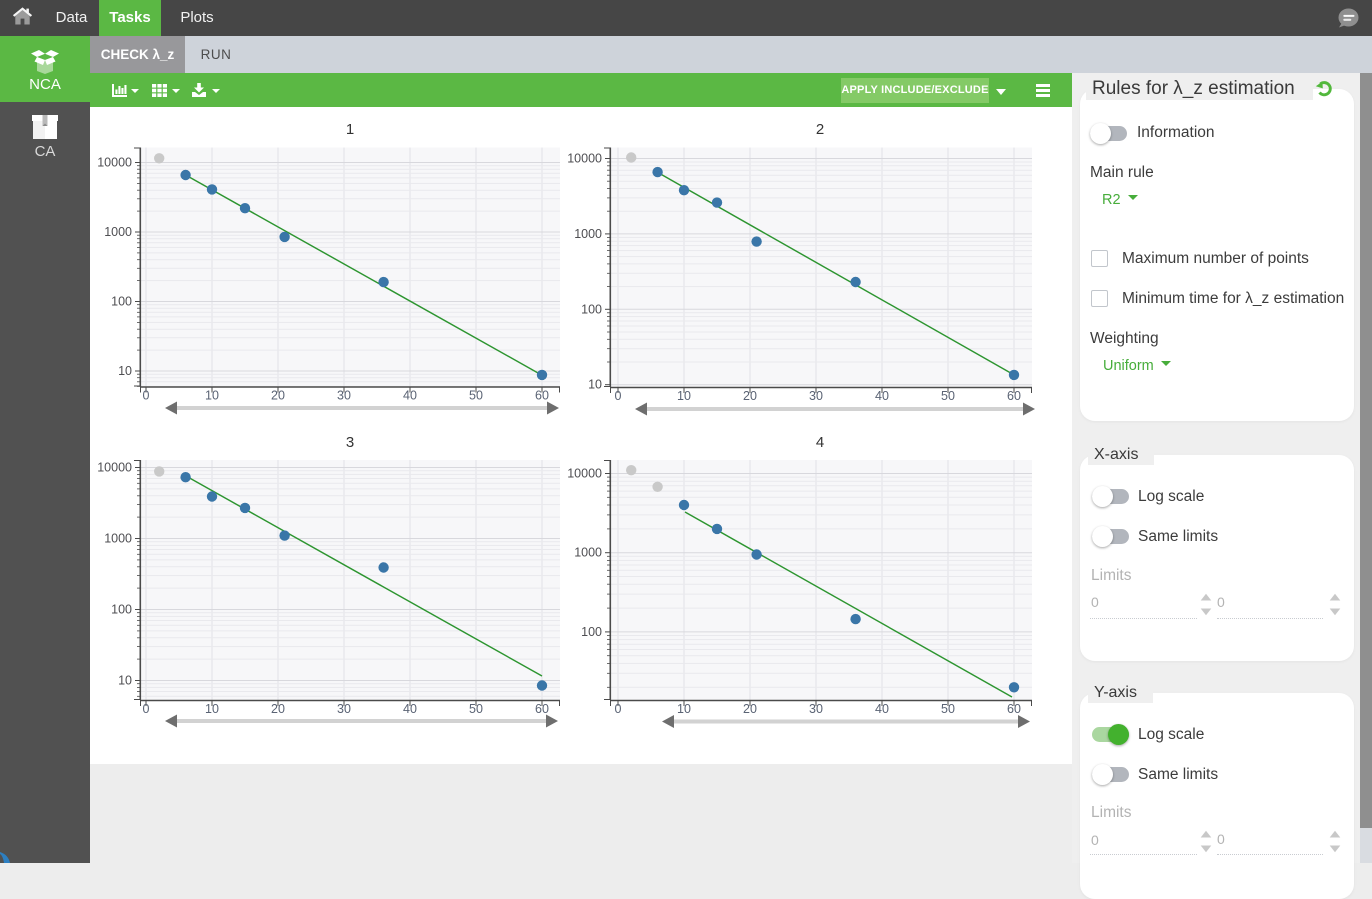 The image size is (1372, 899). I want to click on svg-text: 2, so click(820, 129).